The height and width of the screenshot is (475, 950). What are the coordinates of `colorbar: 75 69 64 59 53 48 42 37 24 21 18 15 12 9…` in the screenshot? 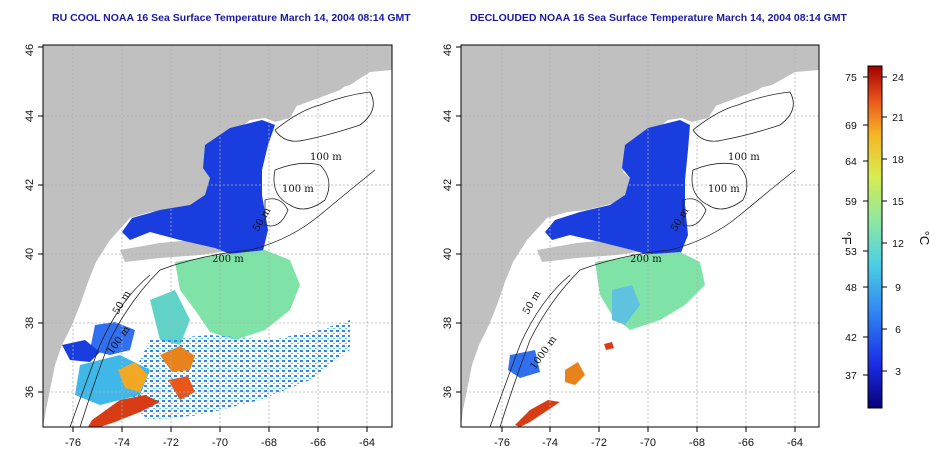 It's located at (885, 237).